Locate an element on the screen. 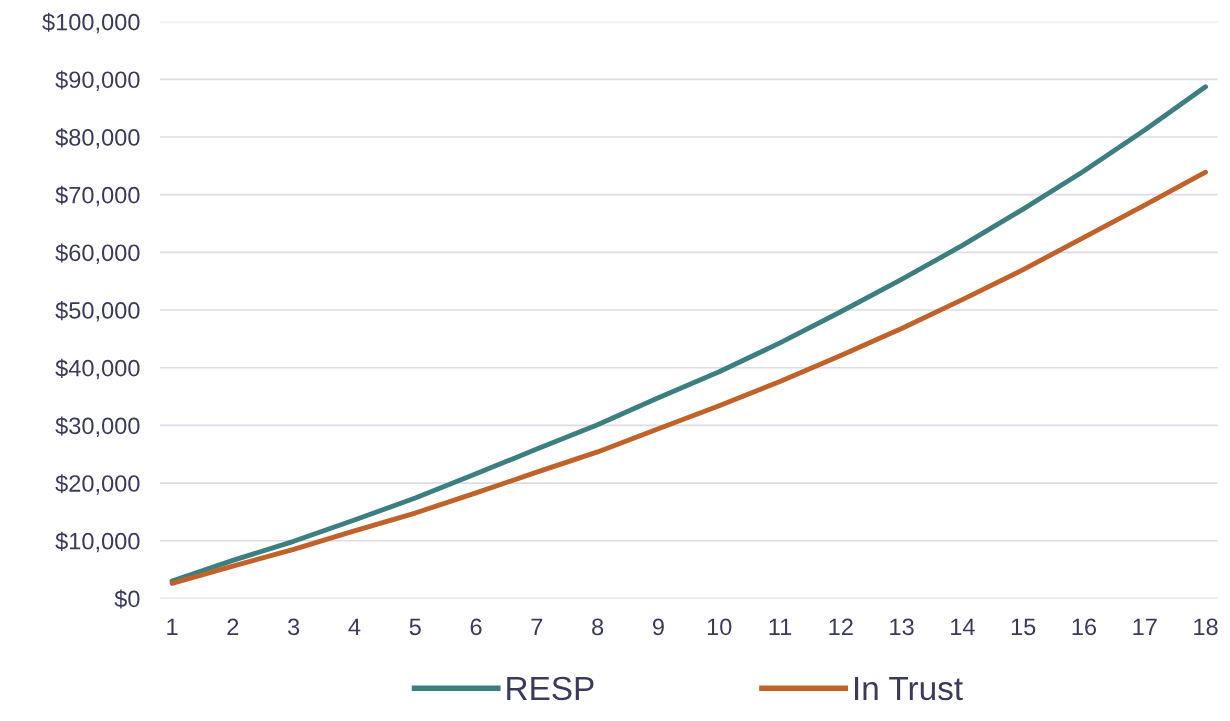 The height and width of the screenshot is (721, 1230). x-tick-label: 5 is located at coordinates (415, 627).